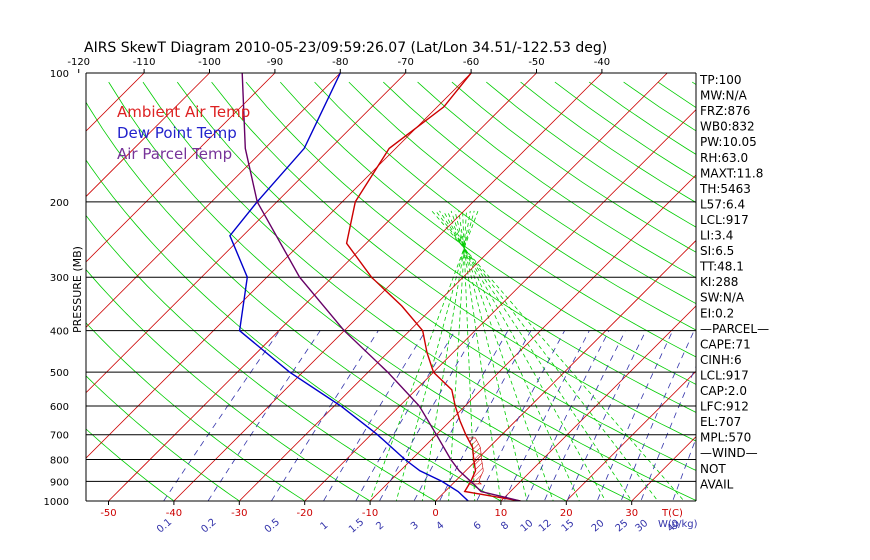  Describe the element at coordinates (59, 461) in the screenshot. I see `pressure-tick-label: 800` at that location.